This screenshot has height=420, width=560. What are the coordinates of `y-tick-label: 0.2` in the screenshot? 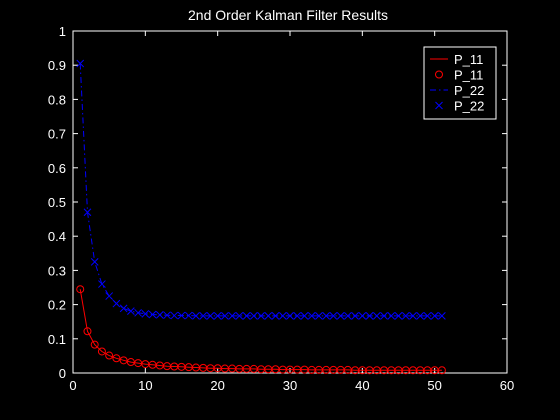 It's located at (57, 305).